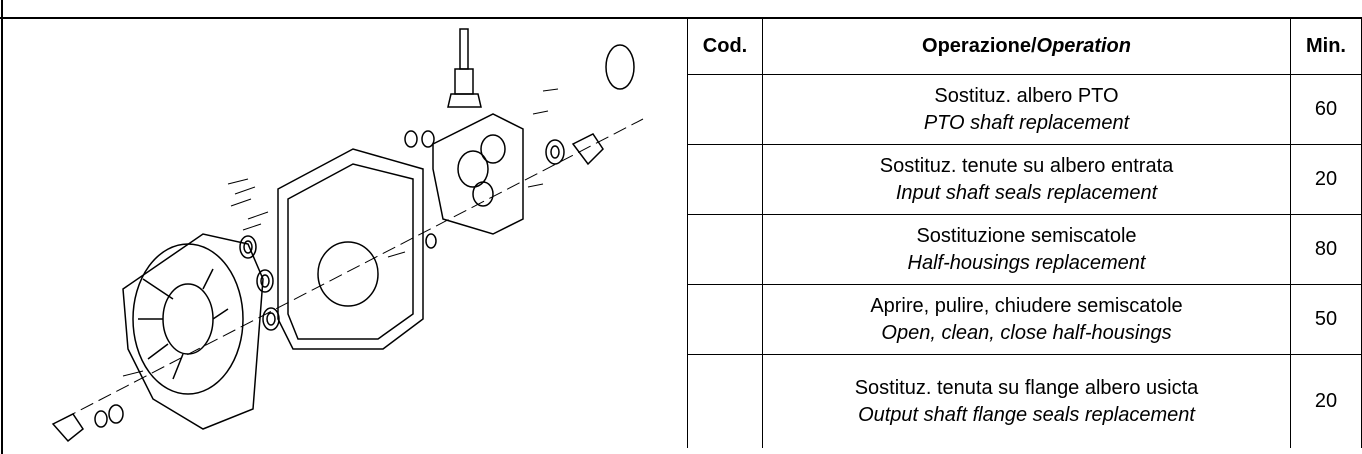 The image size is (1362, 454). What do you see at coordinates (464, 68) in the screenshot?
I see `pto-shaft` at bounding box center [464, 68].